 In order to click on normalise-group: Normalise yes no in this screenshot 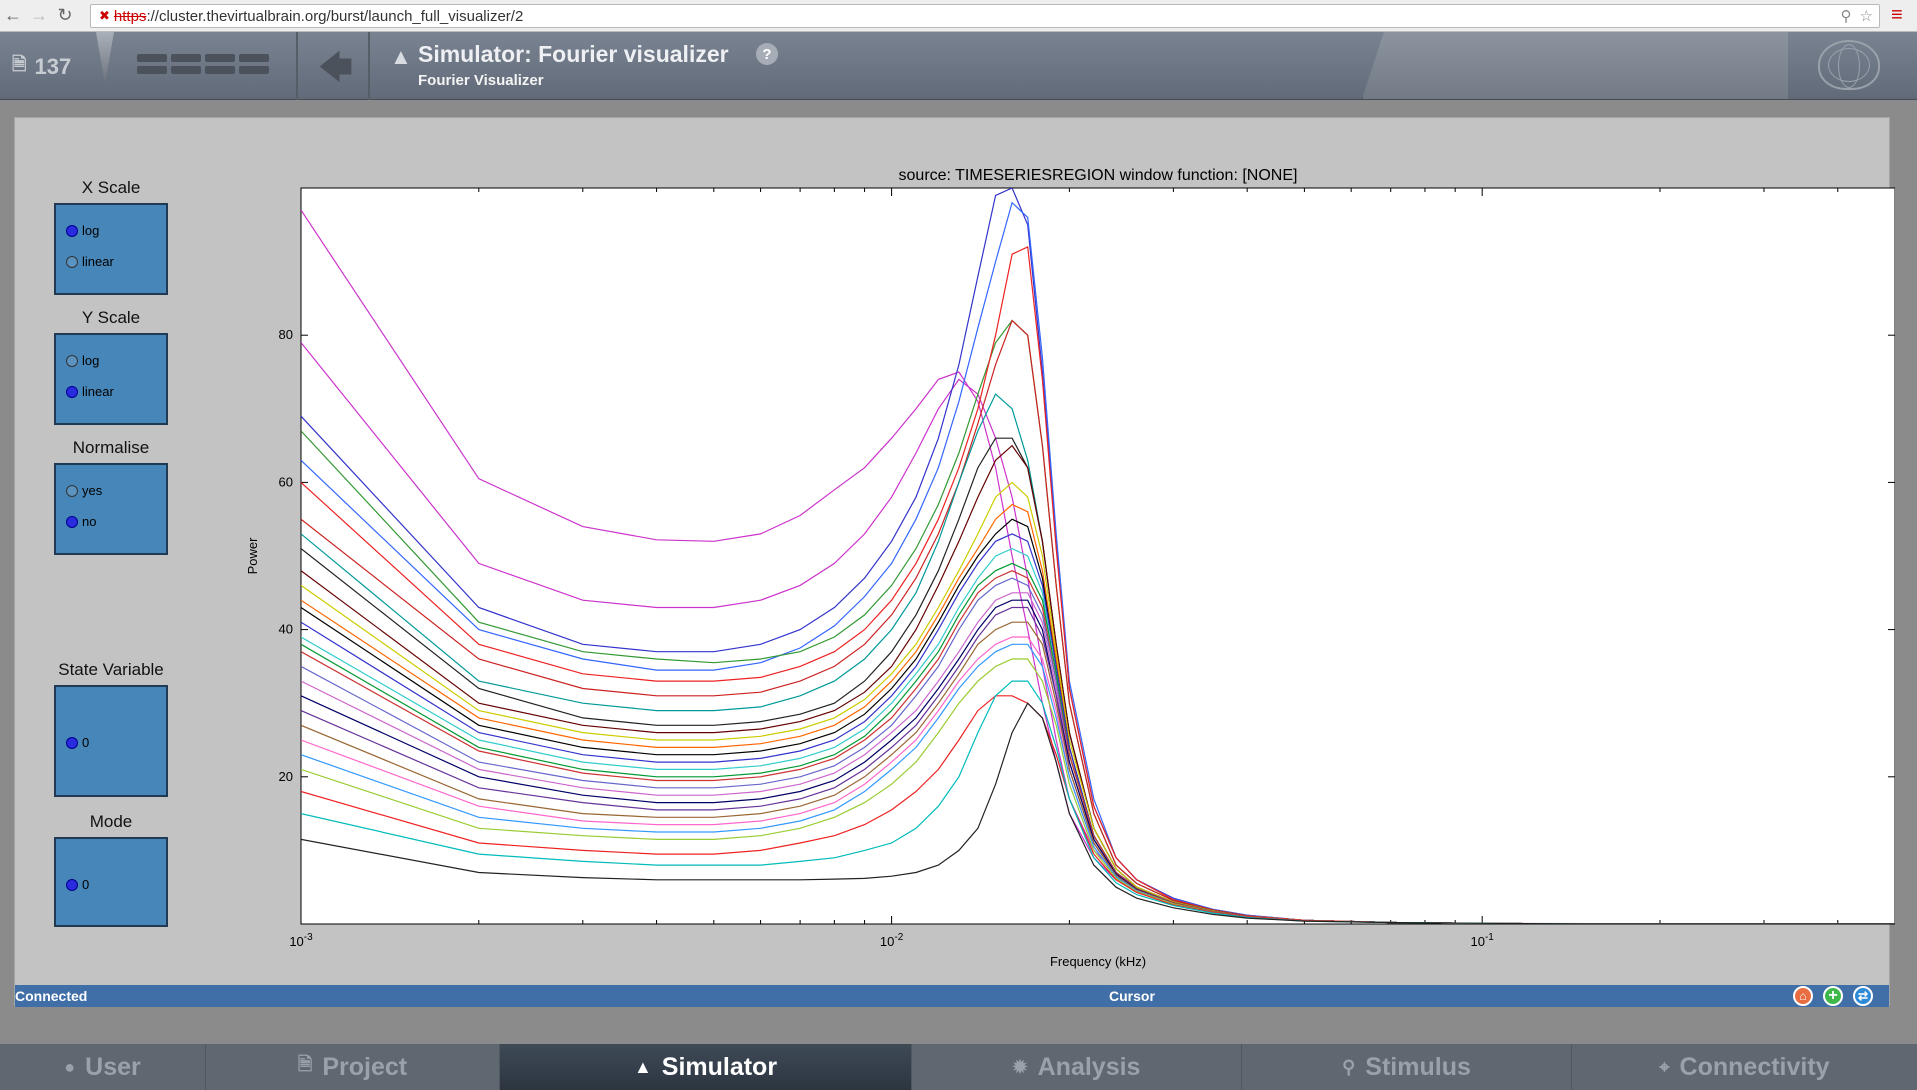, I will do `click(111, 496)`.